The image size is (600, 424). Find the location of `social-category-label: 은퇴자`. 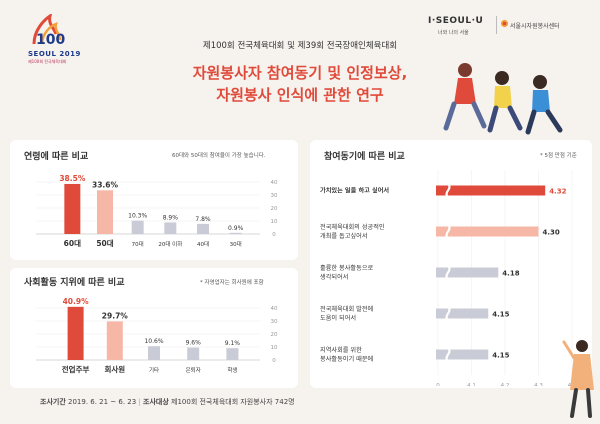

social-category-label: 은퇴자 is located at coordinates (193, 370).